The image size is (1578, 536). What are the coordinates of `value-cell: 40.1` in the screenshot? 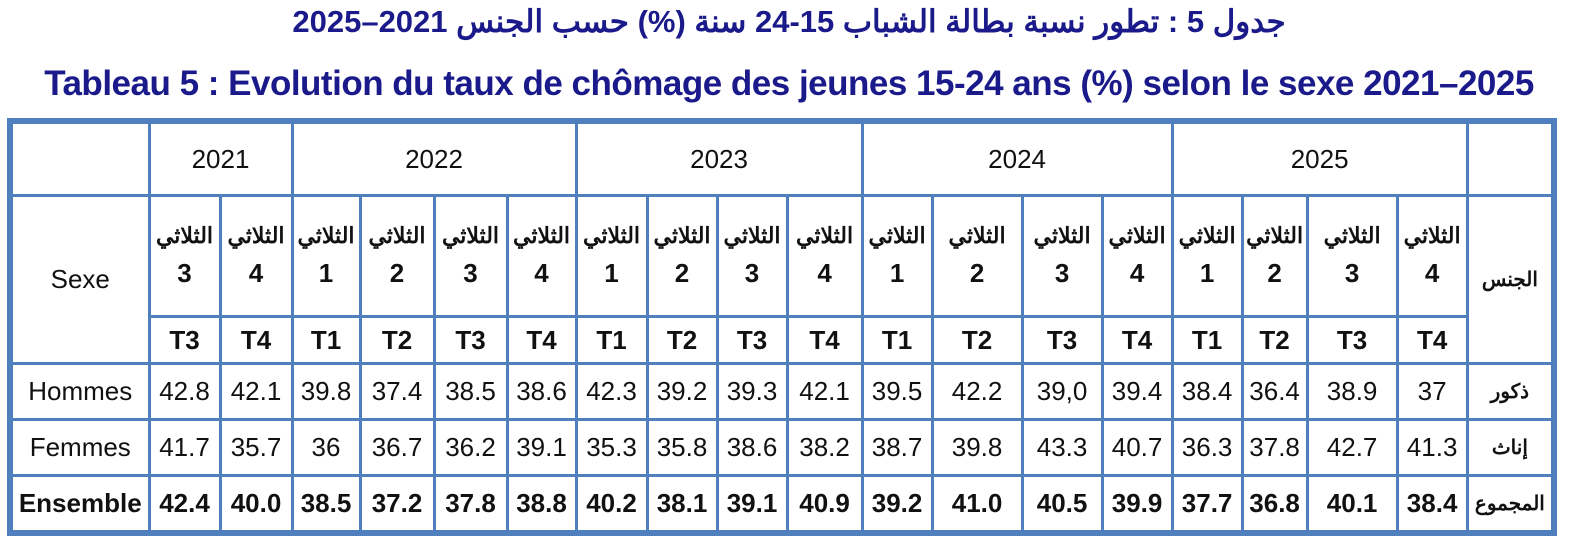 It's located at (1352, 504).